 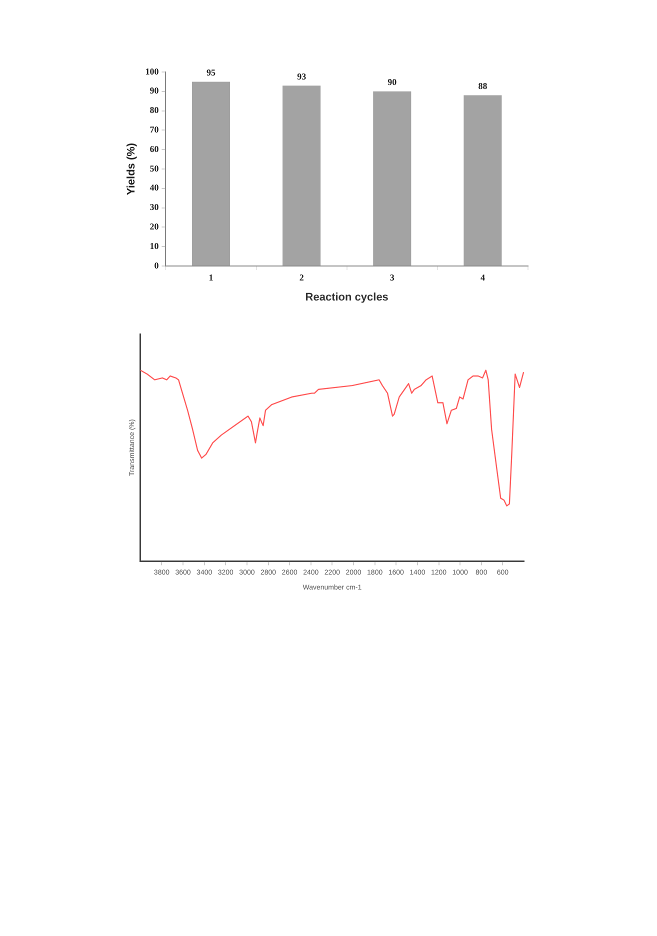 I want to click on y-tick-label: 30, so click(x=155, y=207).